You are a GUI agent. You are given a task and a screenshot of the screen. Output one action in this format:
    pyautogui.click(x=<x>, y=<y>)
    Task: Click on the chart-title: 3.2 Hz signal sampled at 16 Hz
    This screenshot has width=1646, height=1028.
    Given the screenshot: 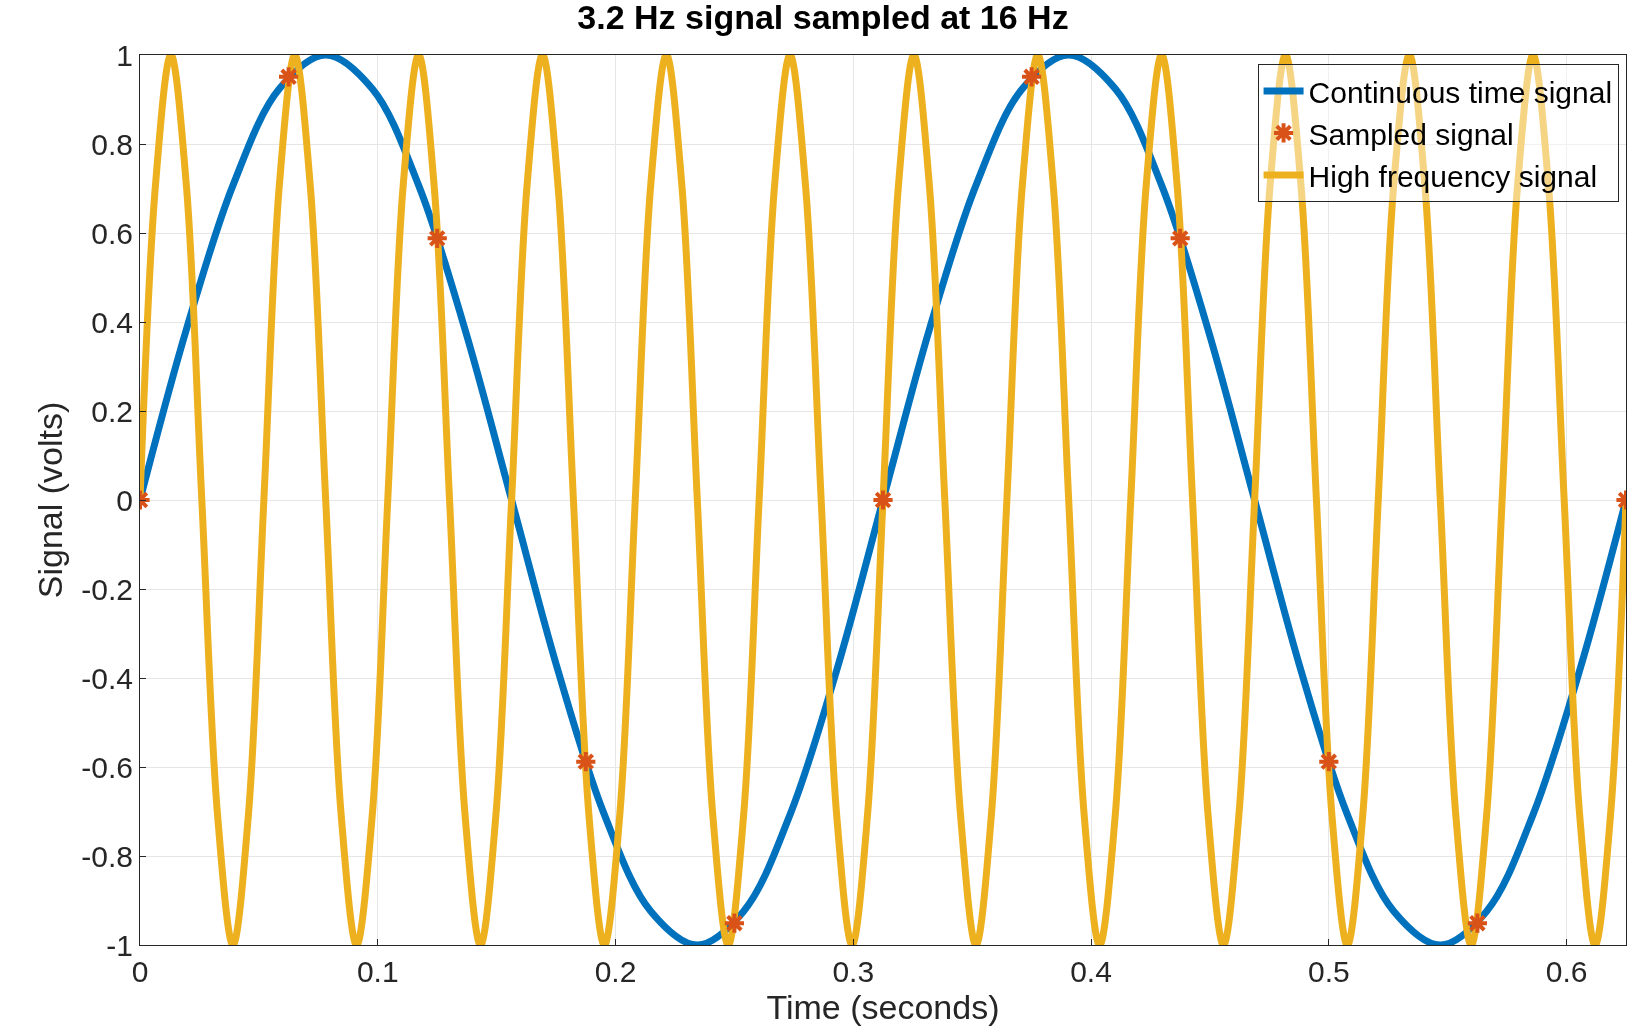 What is the action you would take?
    pyautogui.click(x=823, y=18)
    